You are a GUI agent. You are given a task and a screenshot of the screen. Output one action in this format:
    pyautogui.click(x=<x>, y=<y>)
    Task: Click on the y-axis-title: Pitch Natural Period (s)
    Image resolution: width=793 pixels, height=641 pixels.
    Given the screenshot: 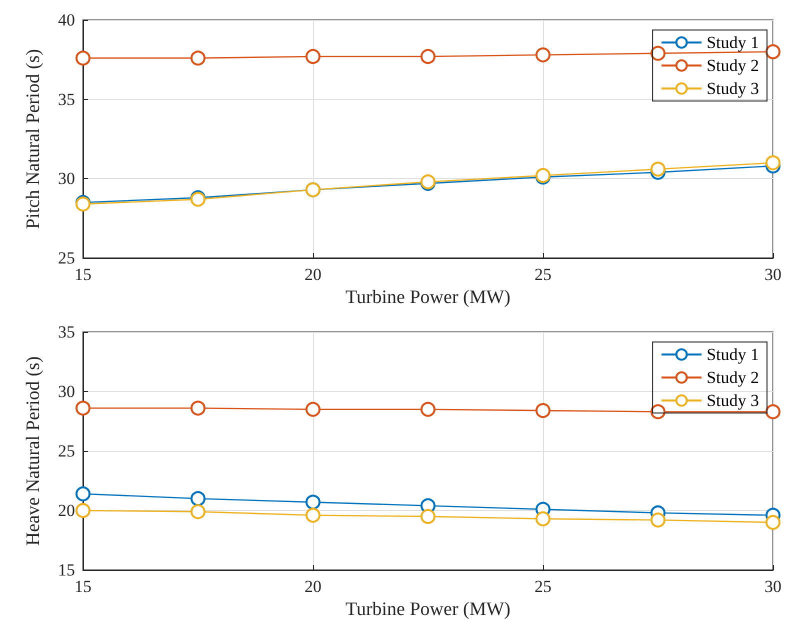 What is the action you would take?
    pyautogui.click(x=33, y=139)
    